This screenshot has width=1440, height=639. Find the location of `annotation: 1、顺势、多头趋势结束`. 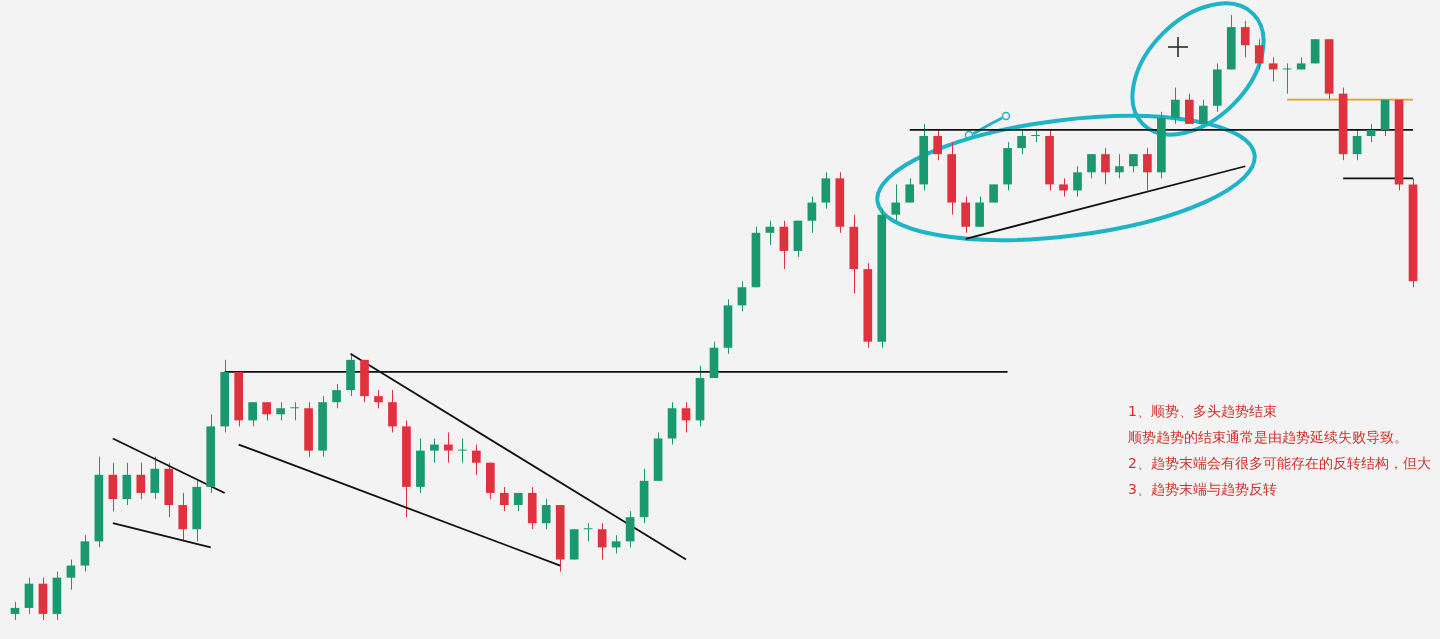

annotation: 1、顺势、多头趋势结束 is located at coordinates (1203, 411).